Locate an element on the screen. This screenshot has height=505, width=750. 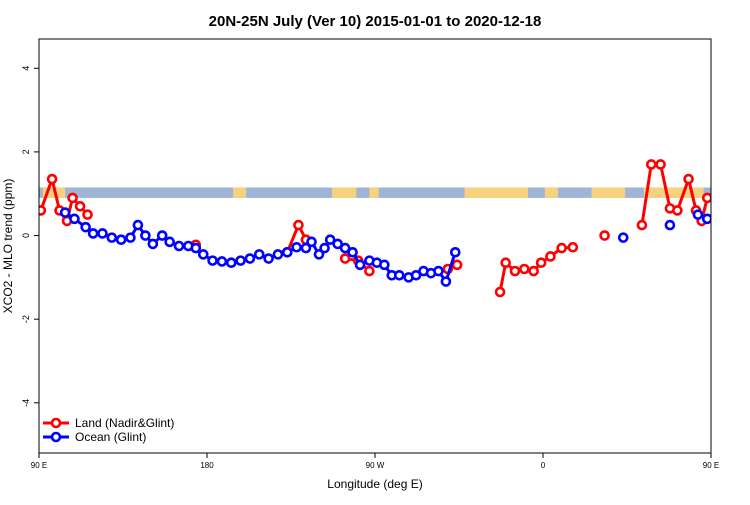
x-axis-label: Longitude (deg E) is located at coordinates (374, 484).